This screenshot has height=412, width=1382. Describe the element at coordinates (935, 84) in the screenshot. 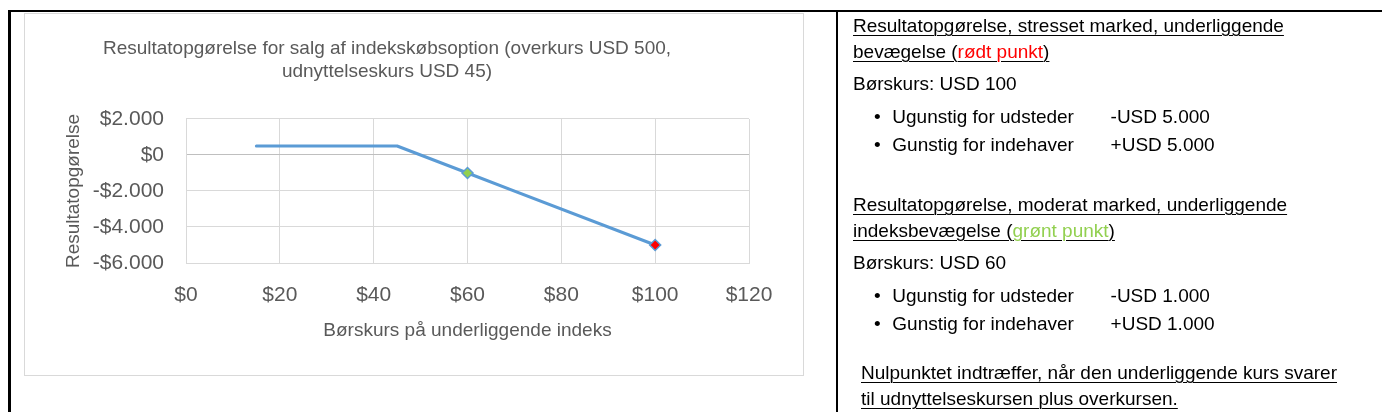

I see `text: Børskurs: USD 100` at that location.